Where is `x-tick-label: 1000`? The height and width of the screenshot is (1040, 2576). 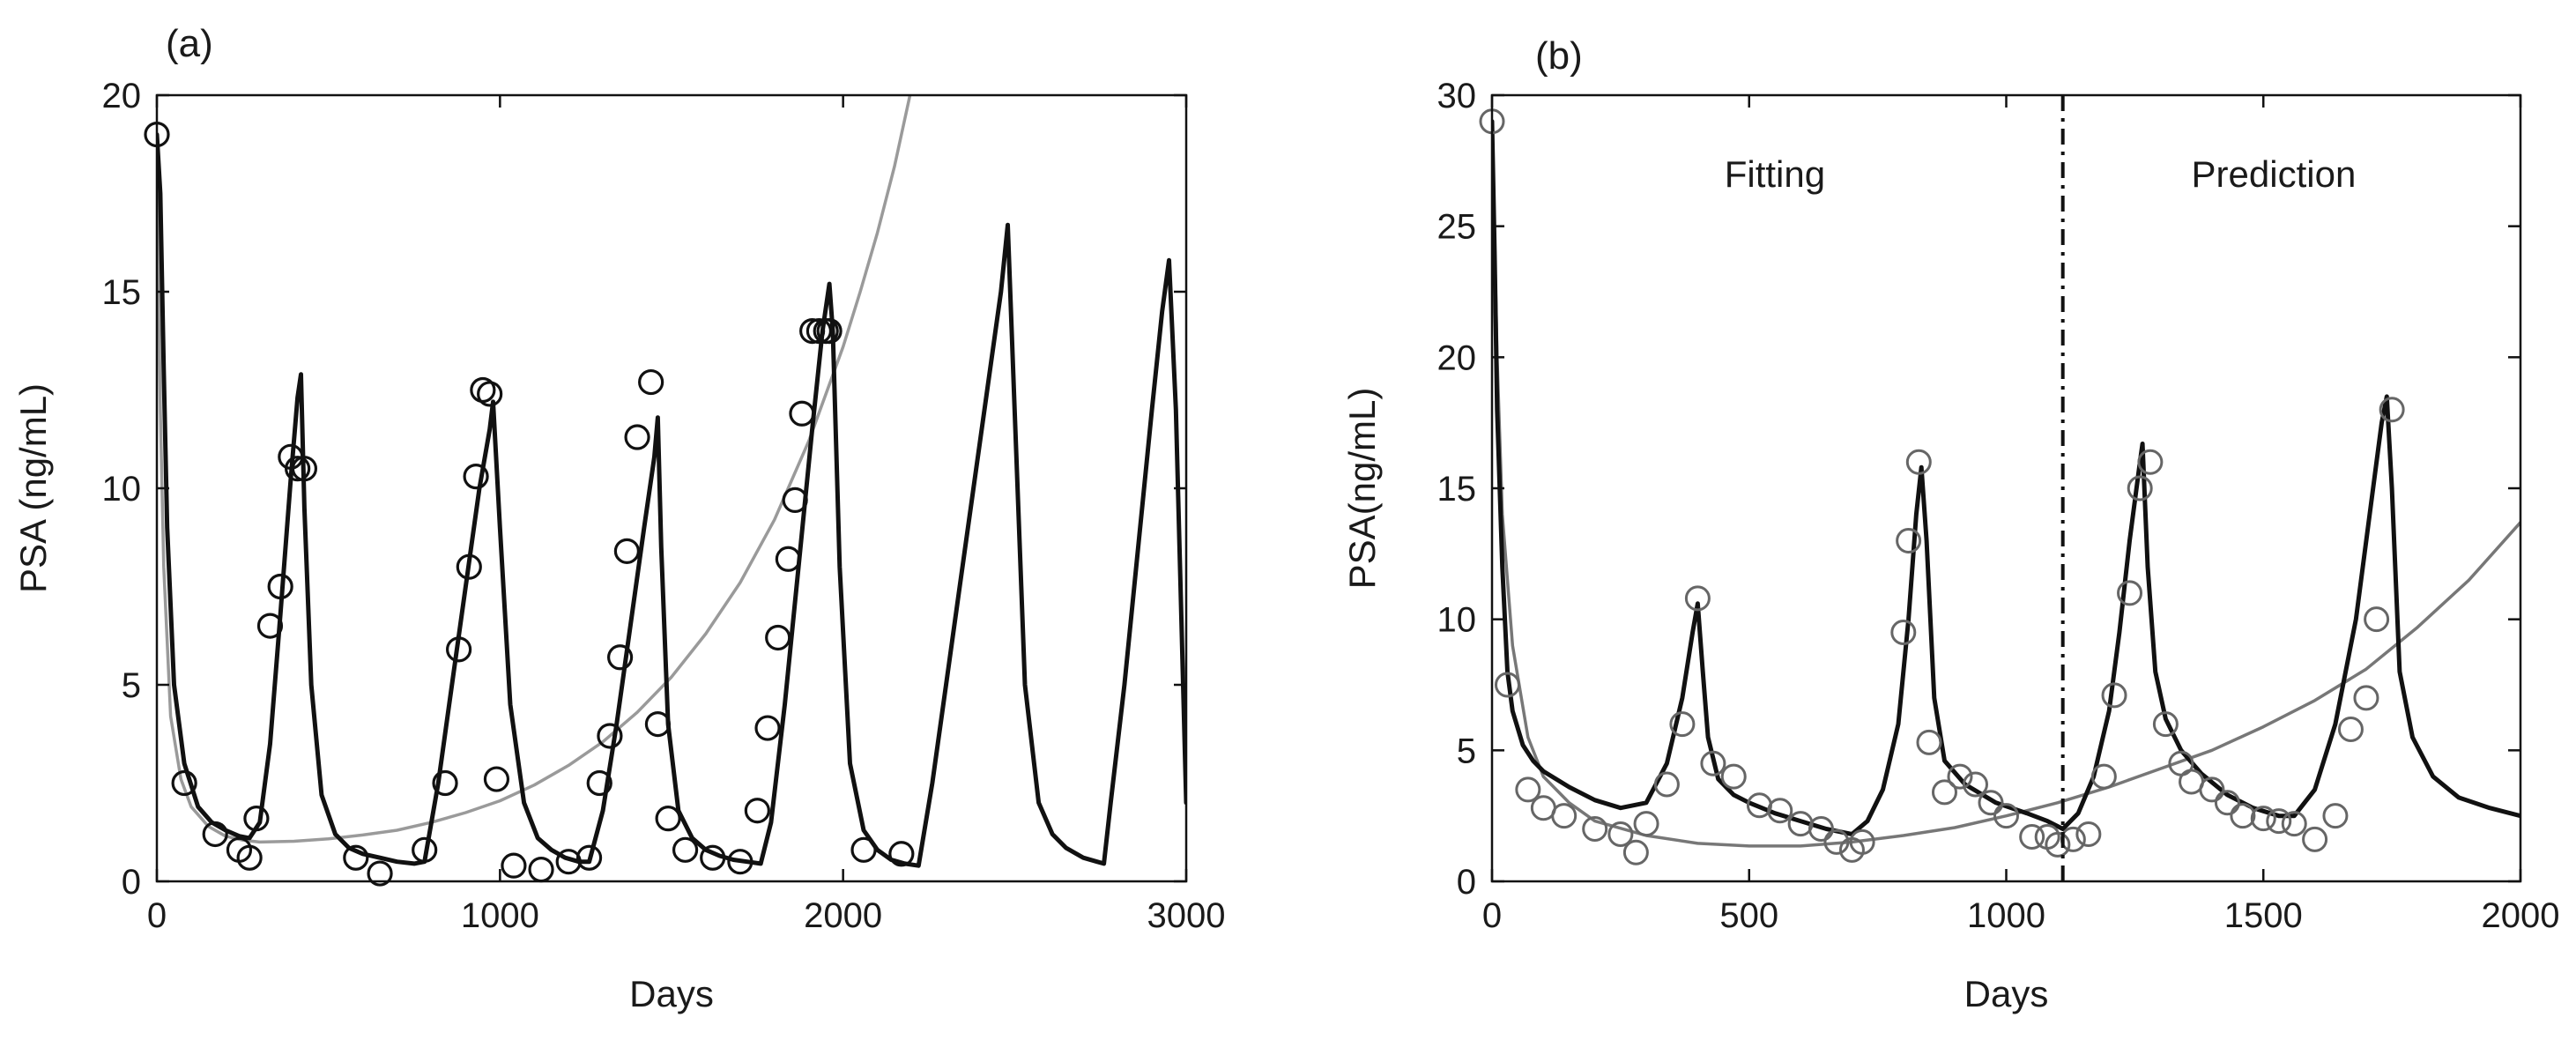 x-tick-label: 1000 is located at coordinates (2006, 915).